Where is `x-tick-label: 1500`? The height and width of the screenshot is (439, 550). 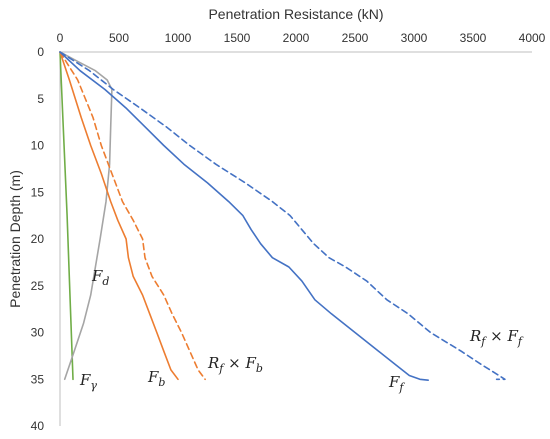
x-tick-label: 1500 is located at coordinates (237, 38).